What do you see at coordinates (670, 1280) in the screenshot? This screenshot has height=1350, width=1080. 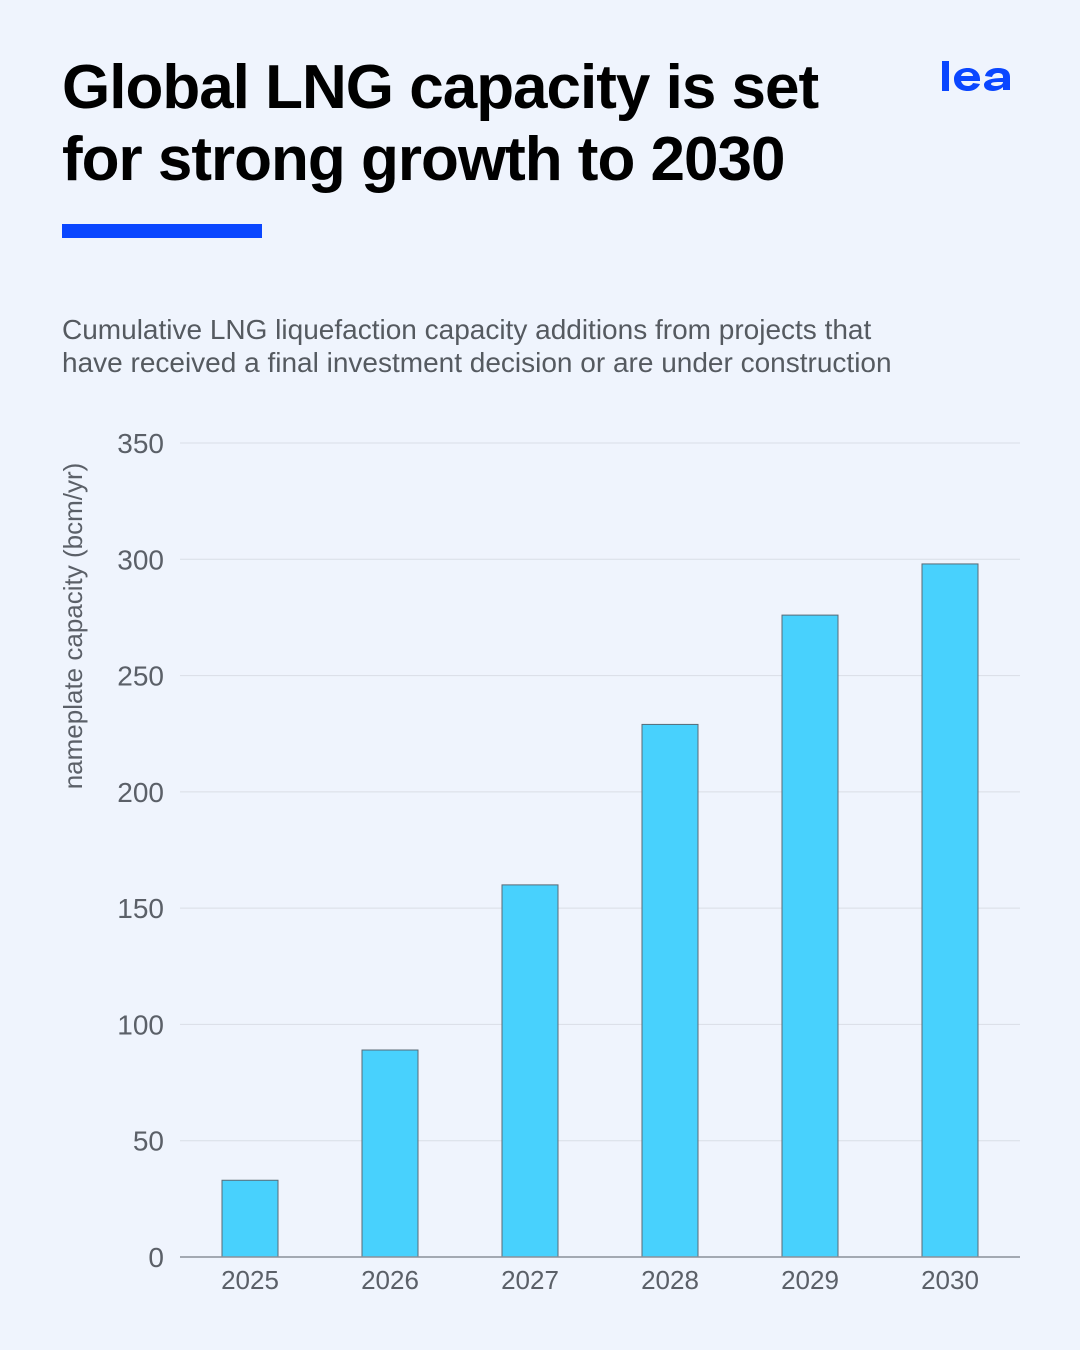 I see `x-tick-label: 2028` at bounding box center [670, 1280].